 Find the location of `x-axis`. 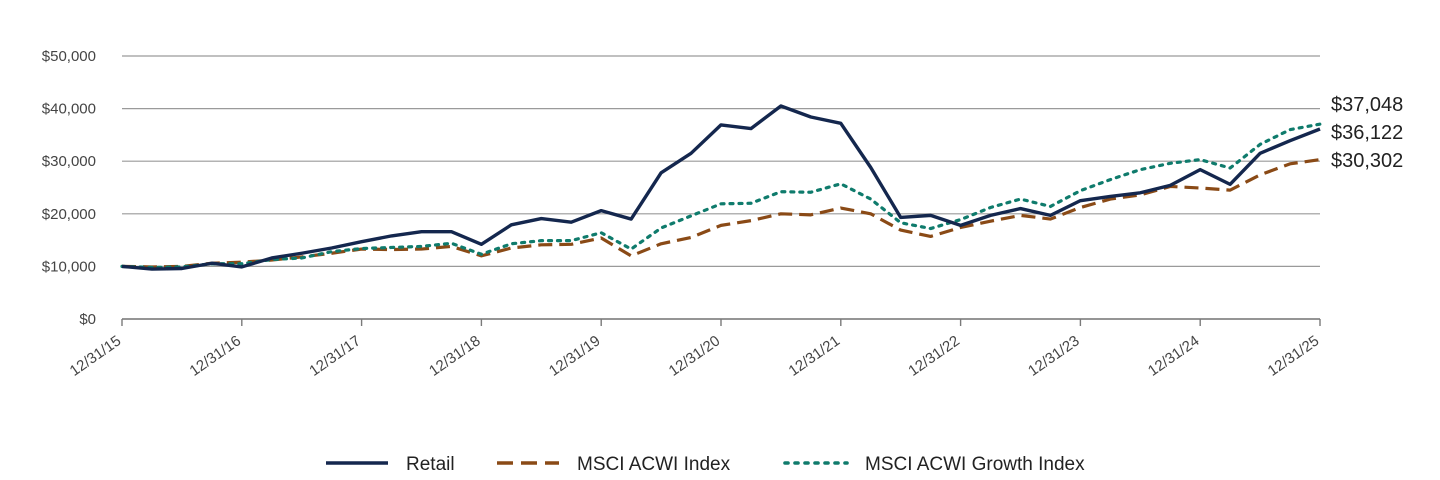

x-axis is located at coordinates (721, 322).